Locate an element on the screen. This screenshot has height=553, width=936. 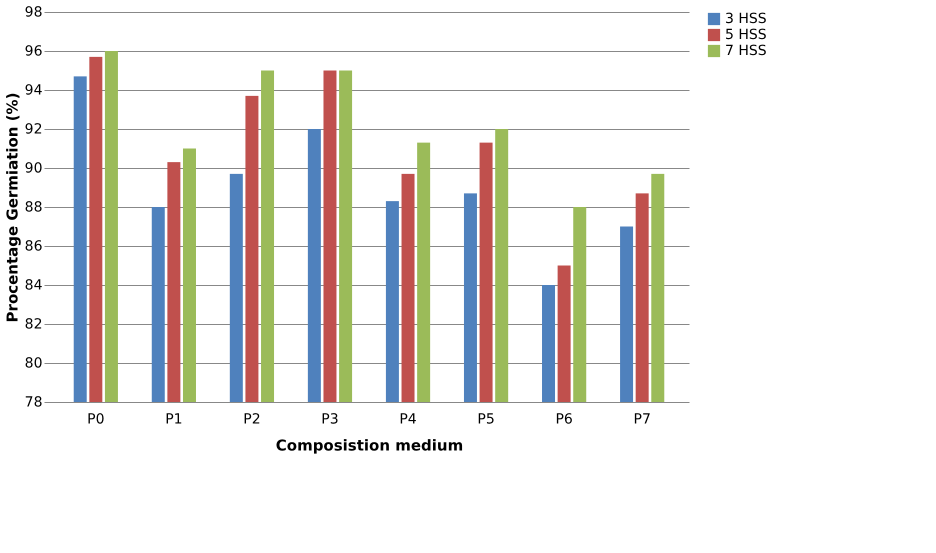
y-tick-label: 84 is located at coordinates (33, 286).